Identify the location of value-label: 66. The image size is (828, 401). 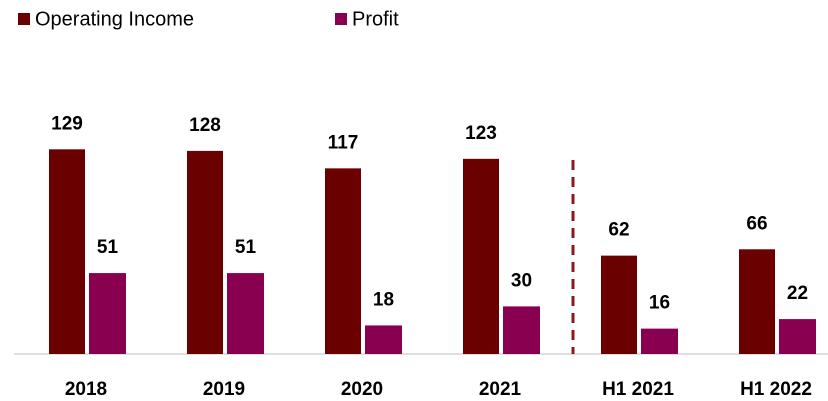
(756, 223).